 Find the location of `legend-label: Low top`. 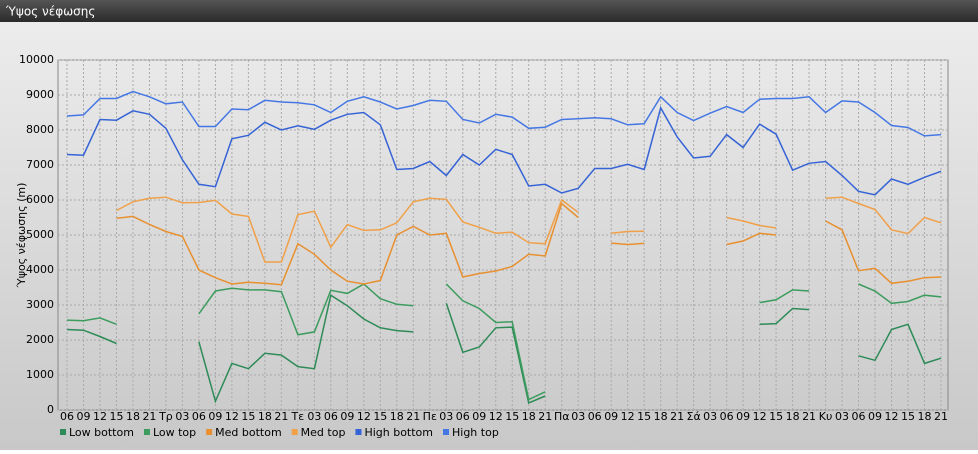

legend-label: Low top is located at coordinates (174, 432).